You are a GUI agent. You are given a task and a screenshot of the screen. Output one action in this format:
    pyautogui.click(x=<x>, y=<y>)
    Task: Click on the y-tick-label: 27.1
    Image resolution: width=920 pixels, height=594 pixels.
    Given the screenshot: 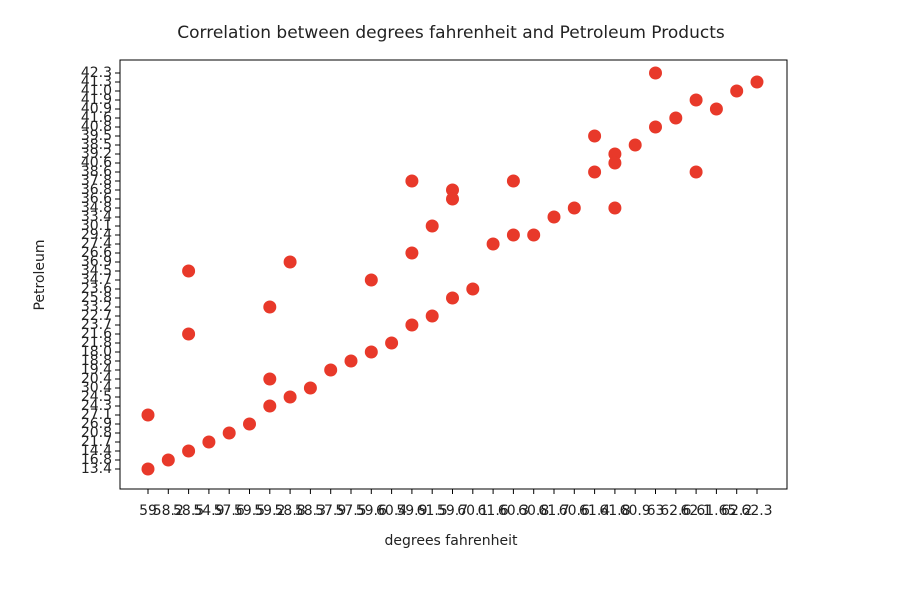 What is the action you would take?
    pyautogui.click(x=96, y=415)
    